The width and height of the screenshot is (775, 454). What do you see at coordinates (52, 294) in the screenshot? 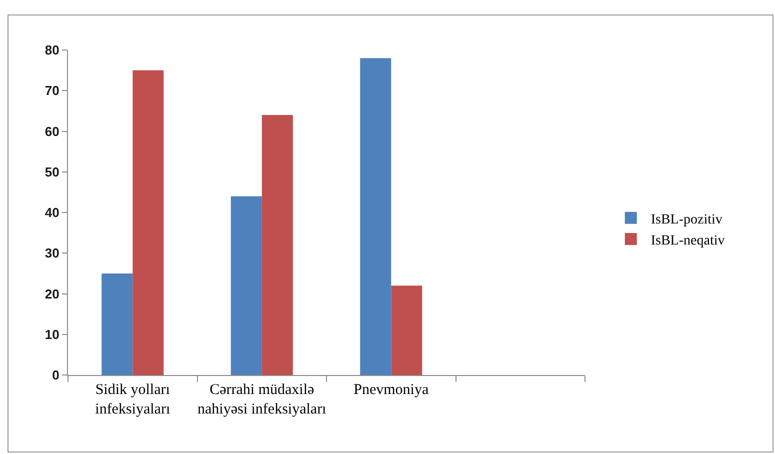
I see `y-tick-label: 20` at bounding box center [52, 294].